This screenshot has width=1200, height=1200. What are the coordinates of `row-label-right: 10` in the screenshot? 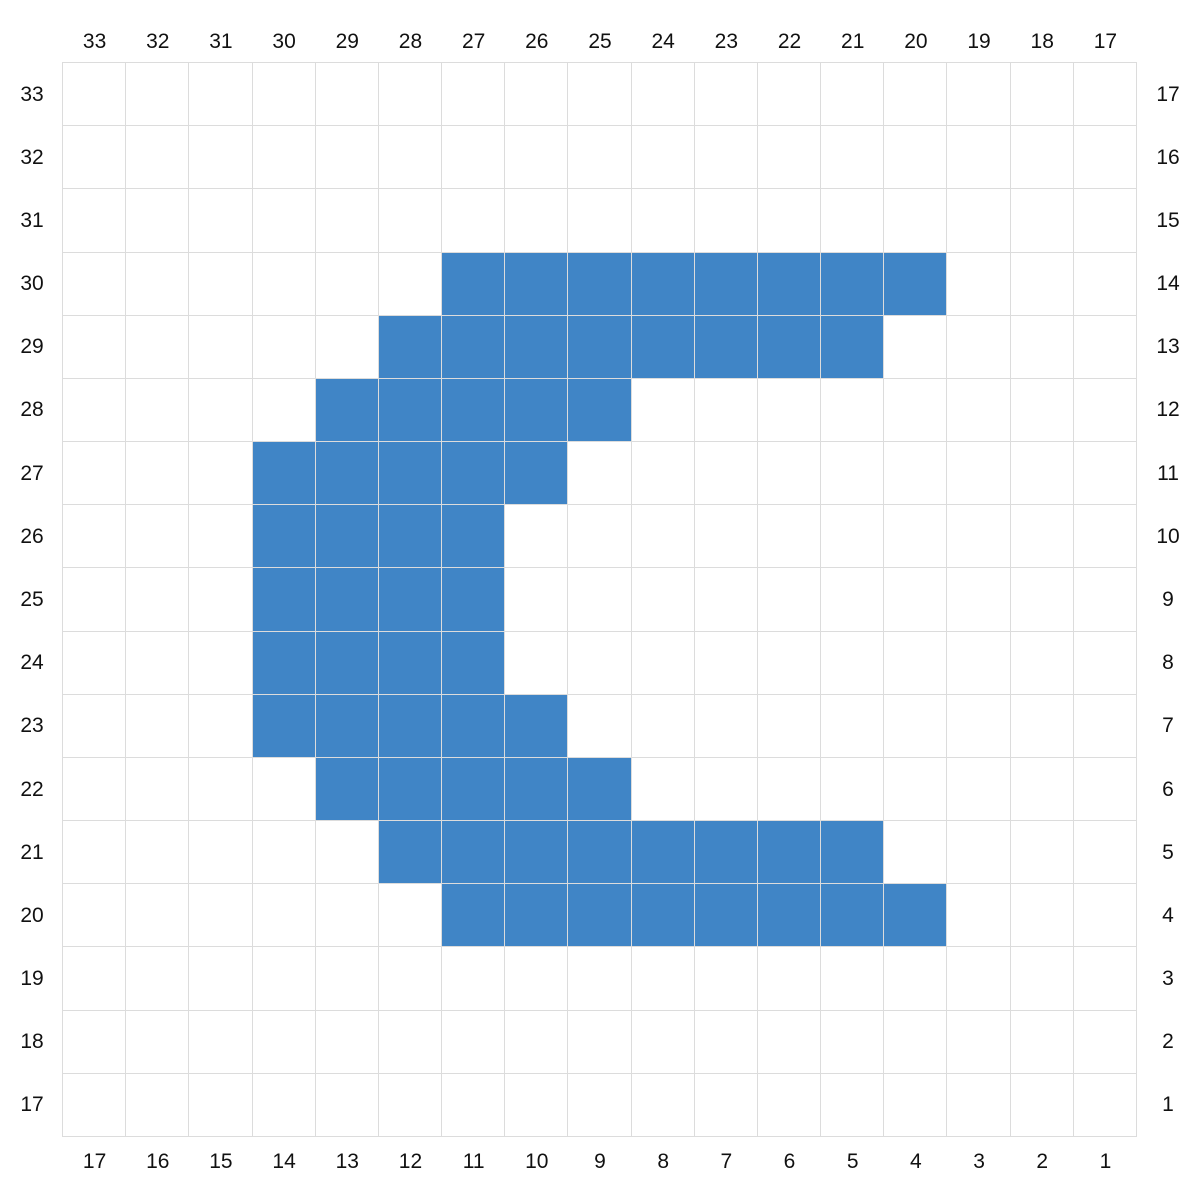 It's located at (1168, 536).